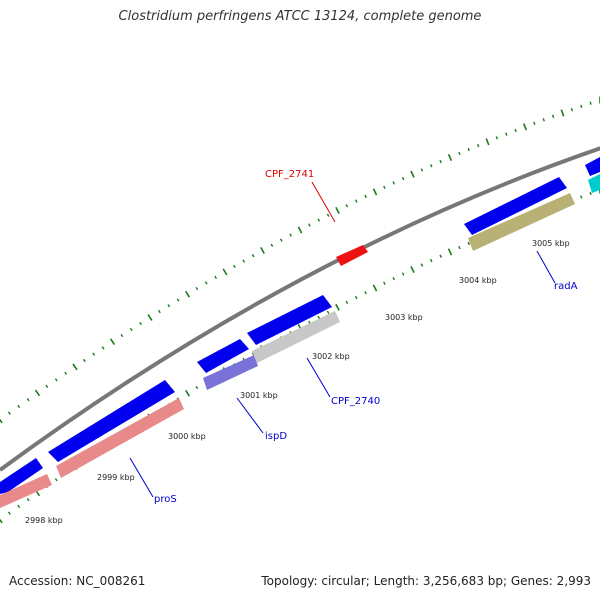 The image size is (600, 600). I want to click on cds-reverse-ispD, so click(230, 372).